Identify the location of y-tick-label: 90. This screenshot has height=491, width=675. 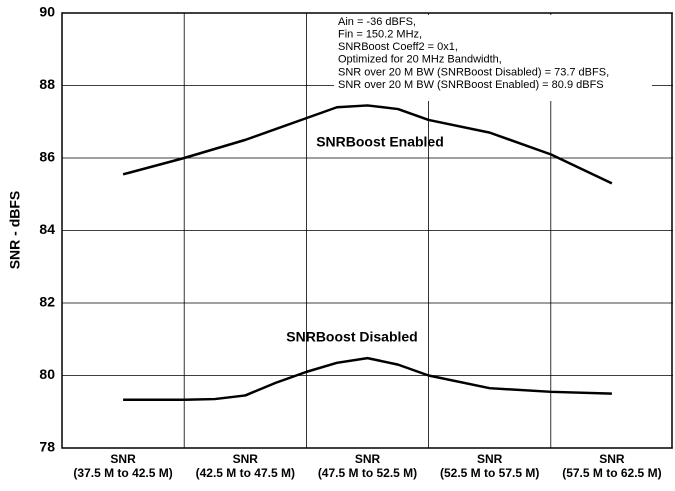
(47, 12).